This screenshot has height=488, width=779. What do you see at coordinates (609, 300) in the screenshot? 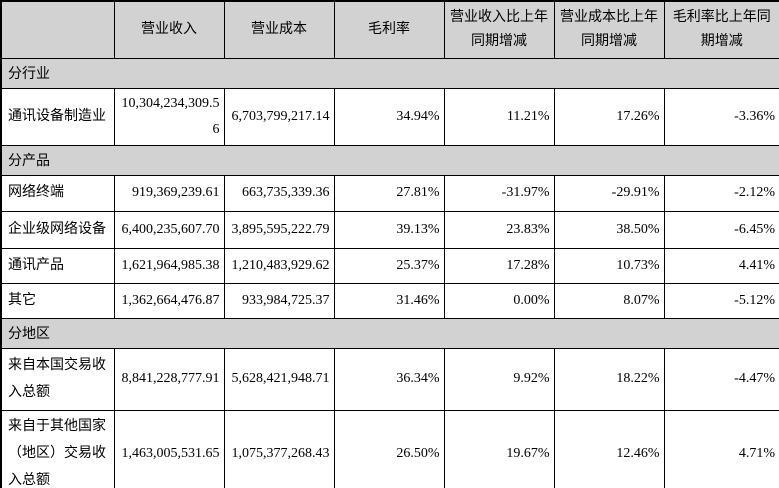
I see `cost-yoy-cell: 8.07%` at bounding box center [609, 300].